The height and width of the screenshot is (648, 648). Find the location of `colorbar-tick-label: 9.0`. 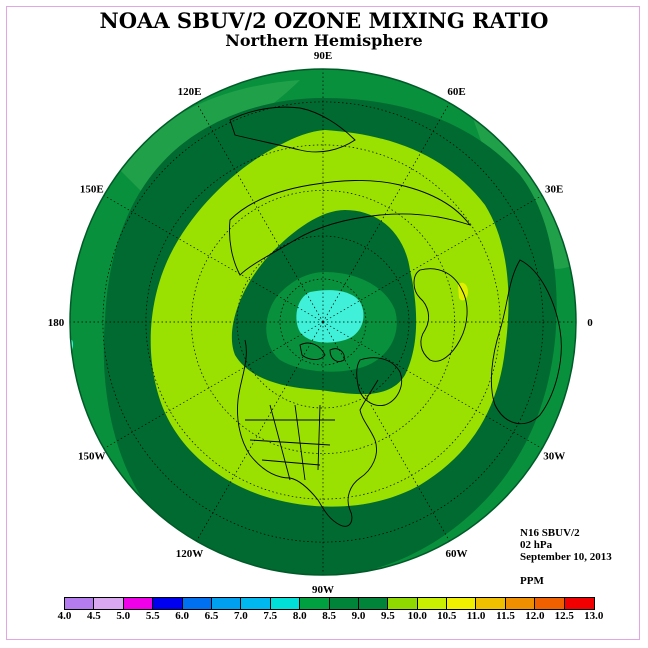

colorbar-tick-label: 9.0 is located at coordinates (358, 616).